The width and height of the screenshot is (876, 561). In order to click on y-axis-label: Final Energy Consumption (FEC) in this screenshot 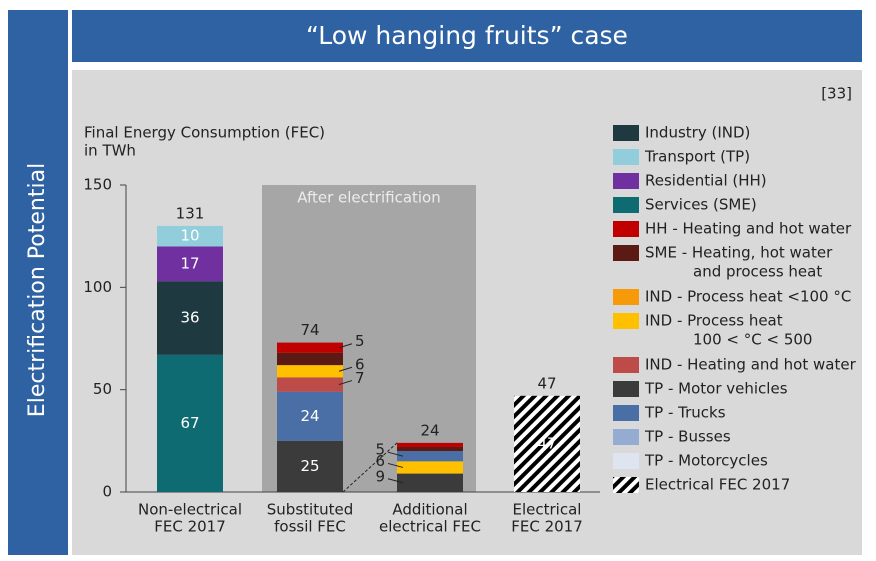, I will do `click(204, 133)`.